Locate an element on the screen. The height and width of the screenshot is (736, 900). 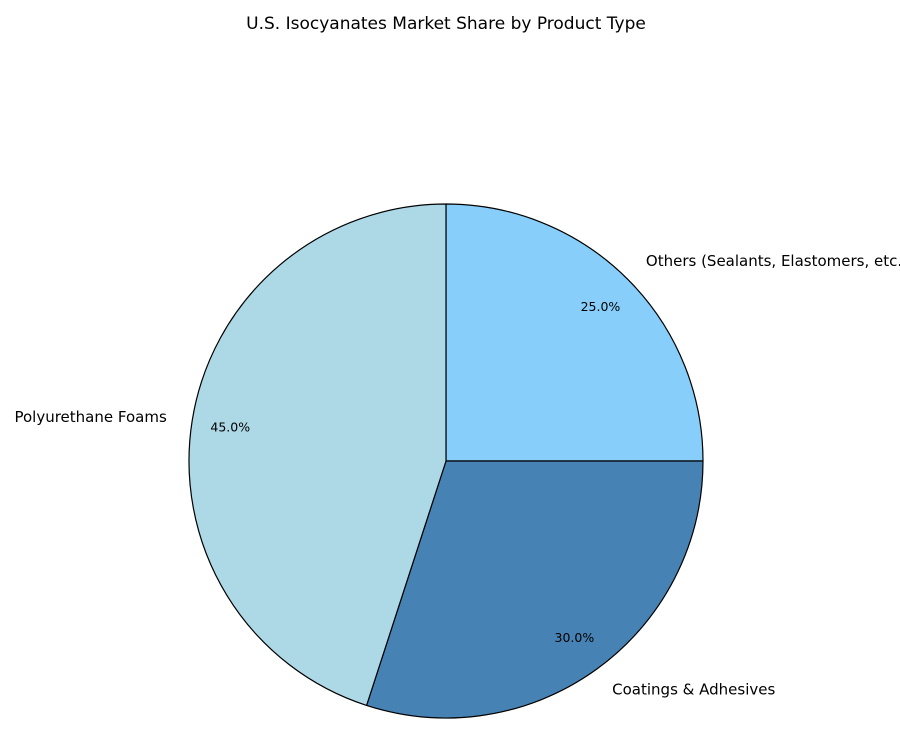
percent-label-others-sealants-elastomers-etc: 25.0% is located at coordinates (601, 306).